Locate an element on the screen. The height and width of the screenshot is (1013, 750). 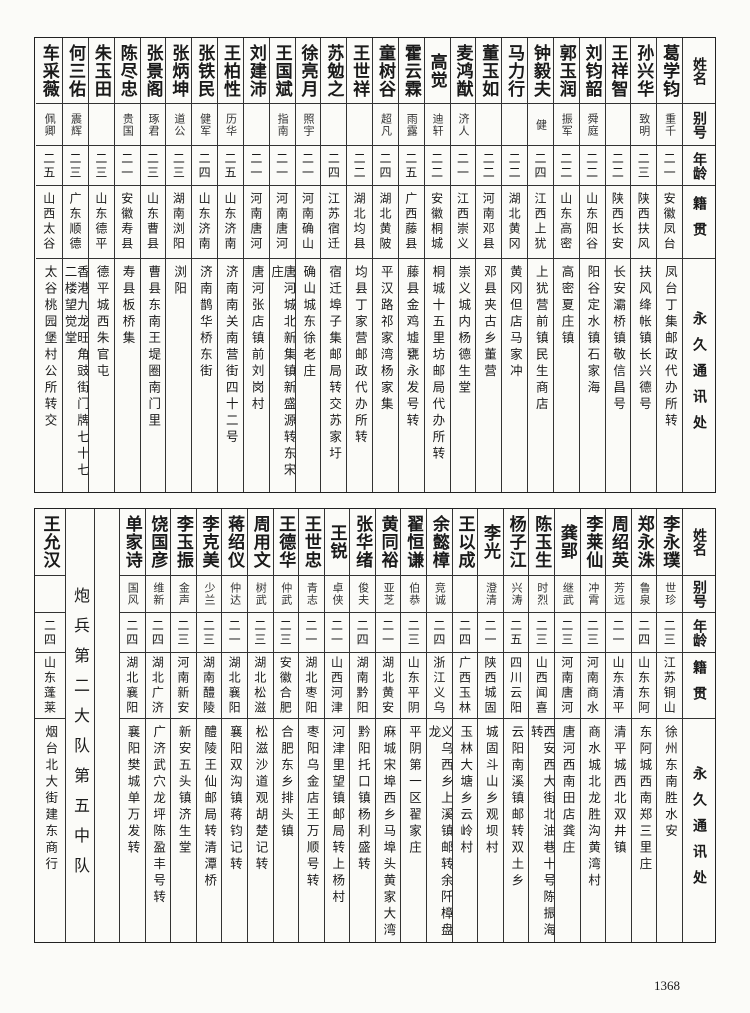
origin-cell: 河南新安 is located at coordinates (183, 686).